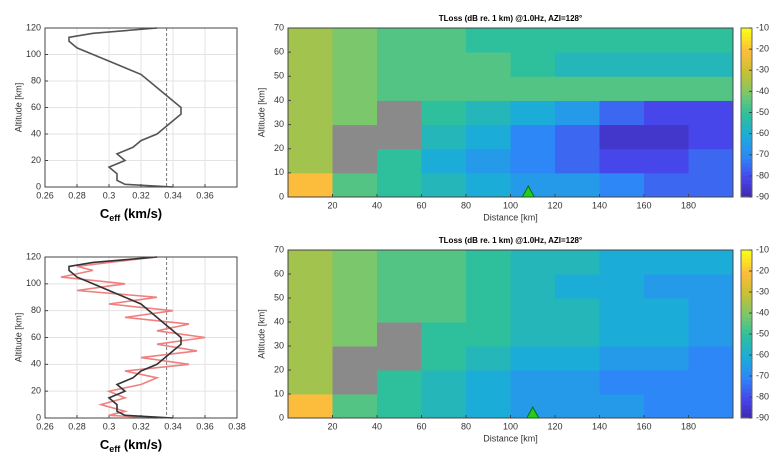 This screenshot has width=777, height=460. Describe the element at coordinates (762, 375) in the screenshot. I see `colorbar-label: -70` at that location.